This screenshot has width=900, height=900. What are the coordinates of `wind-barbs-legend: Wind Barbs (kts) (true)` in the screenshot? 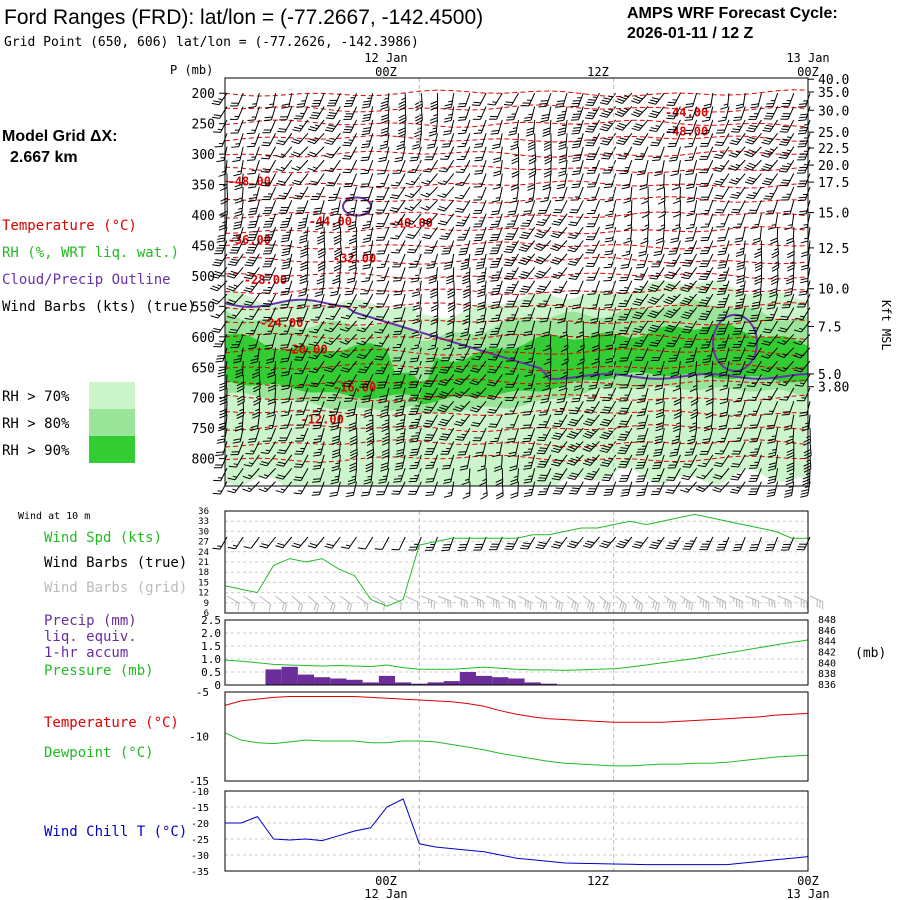 It's located at (99, 307).